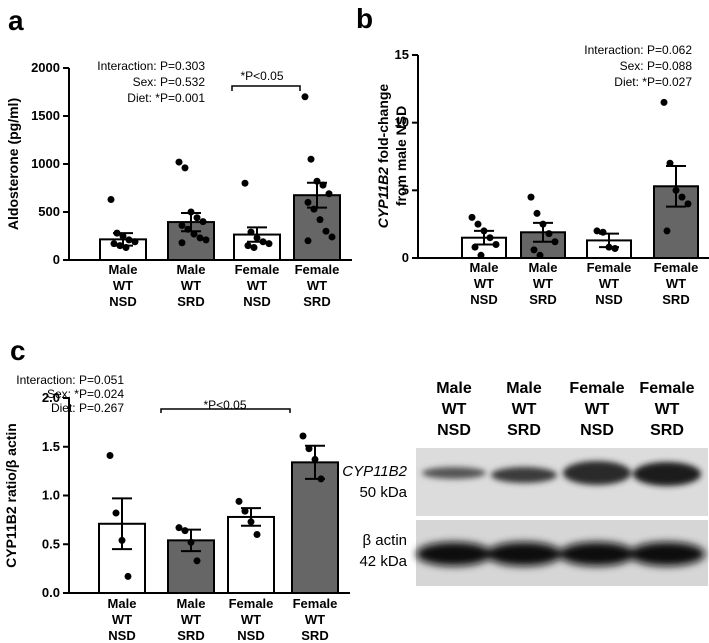 This screenshot has width=709, height=643. I want to click on panel-c-stat-interaction: Interaction: P=0.051, so click(70, 380).